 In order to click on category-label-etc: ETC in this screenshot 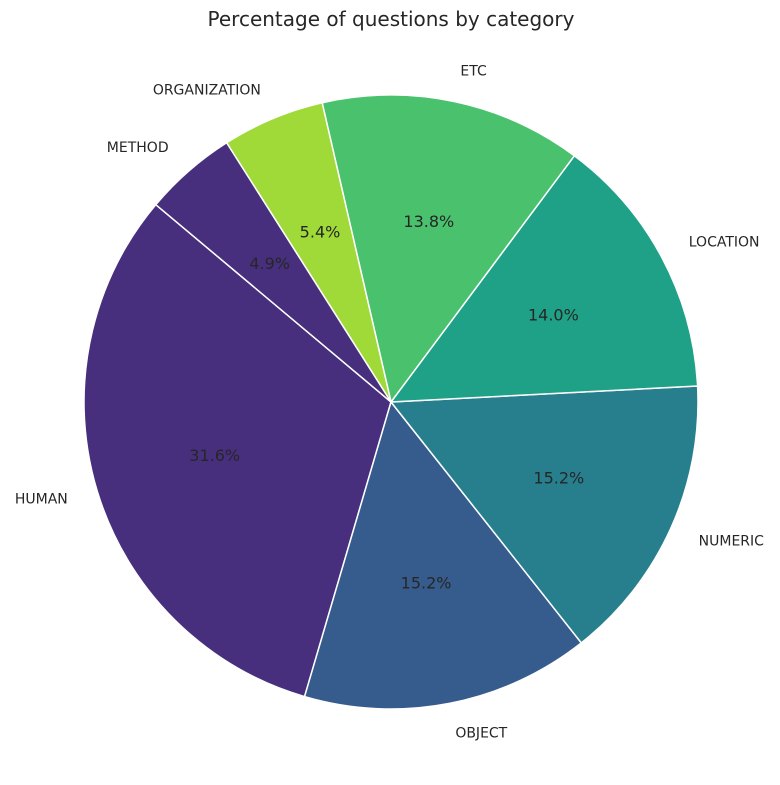, I will do `click(473, 72)`.